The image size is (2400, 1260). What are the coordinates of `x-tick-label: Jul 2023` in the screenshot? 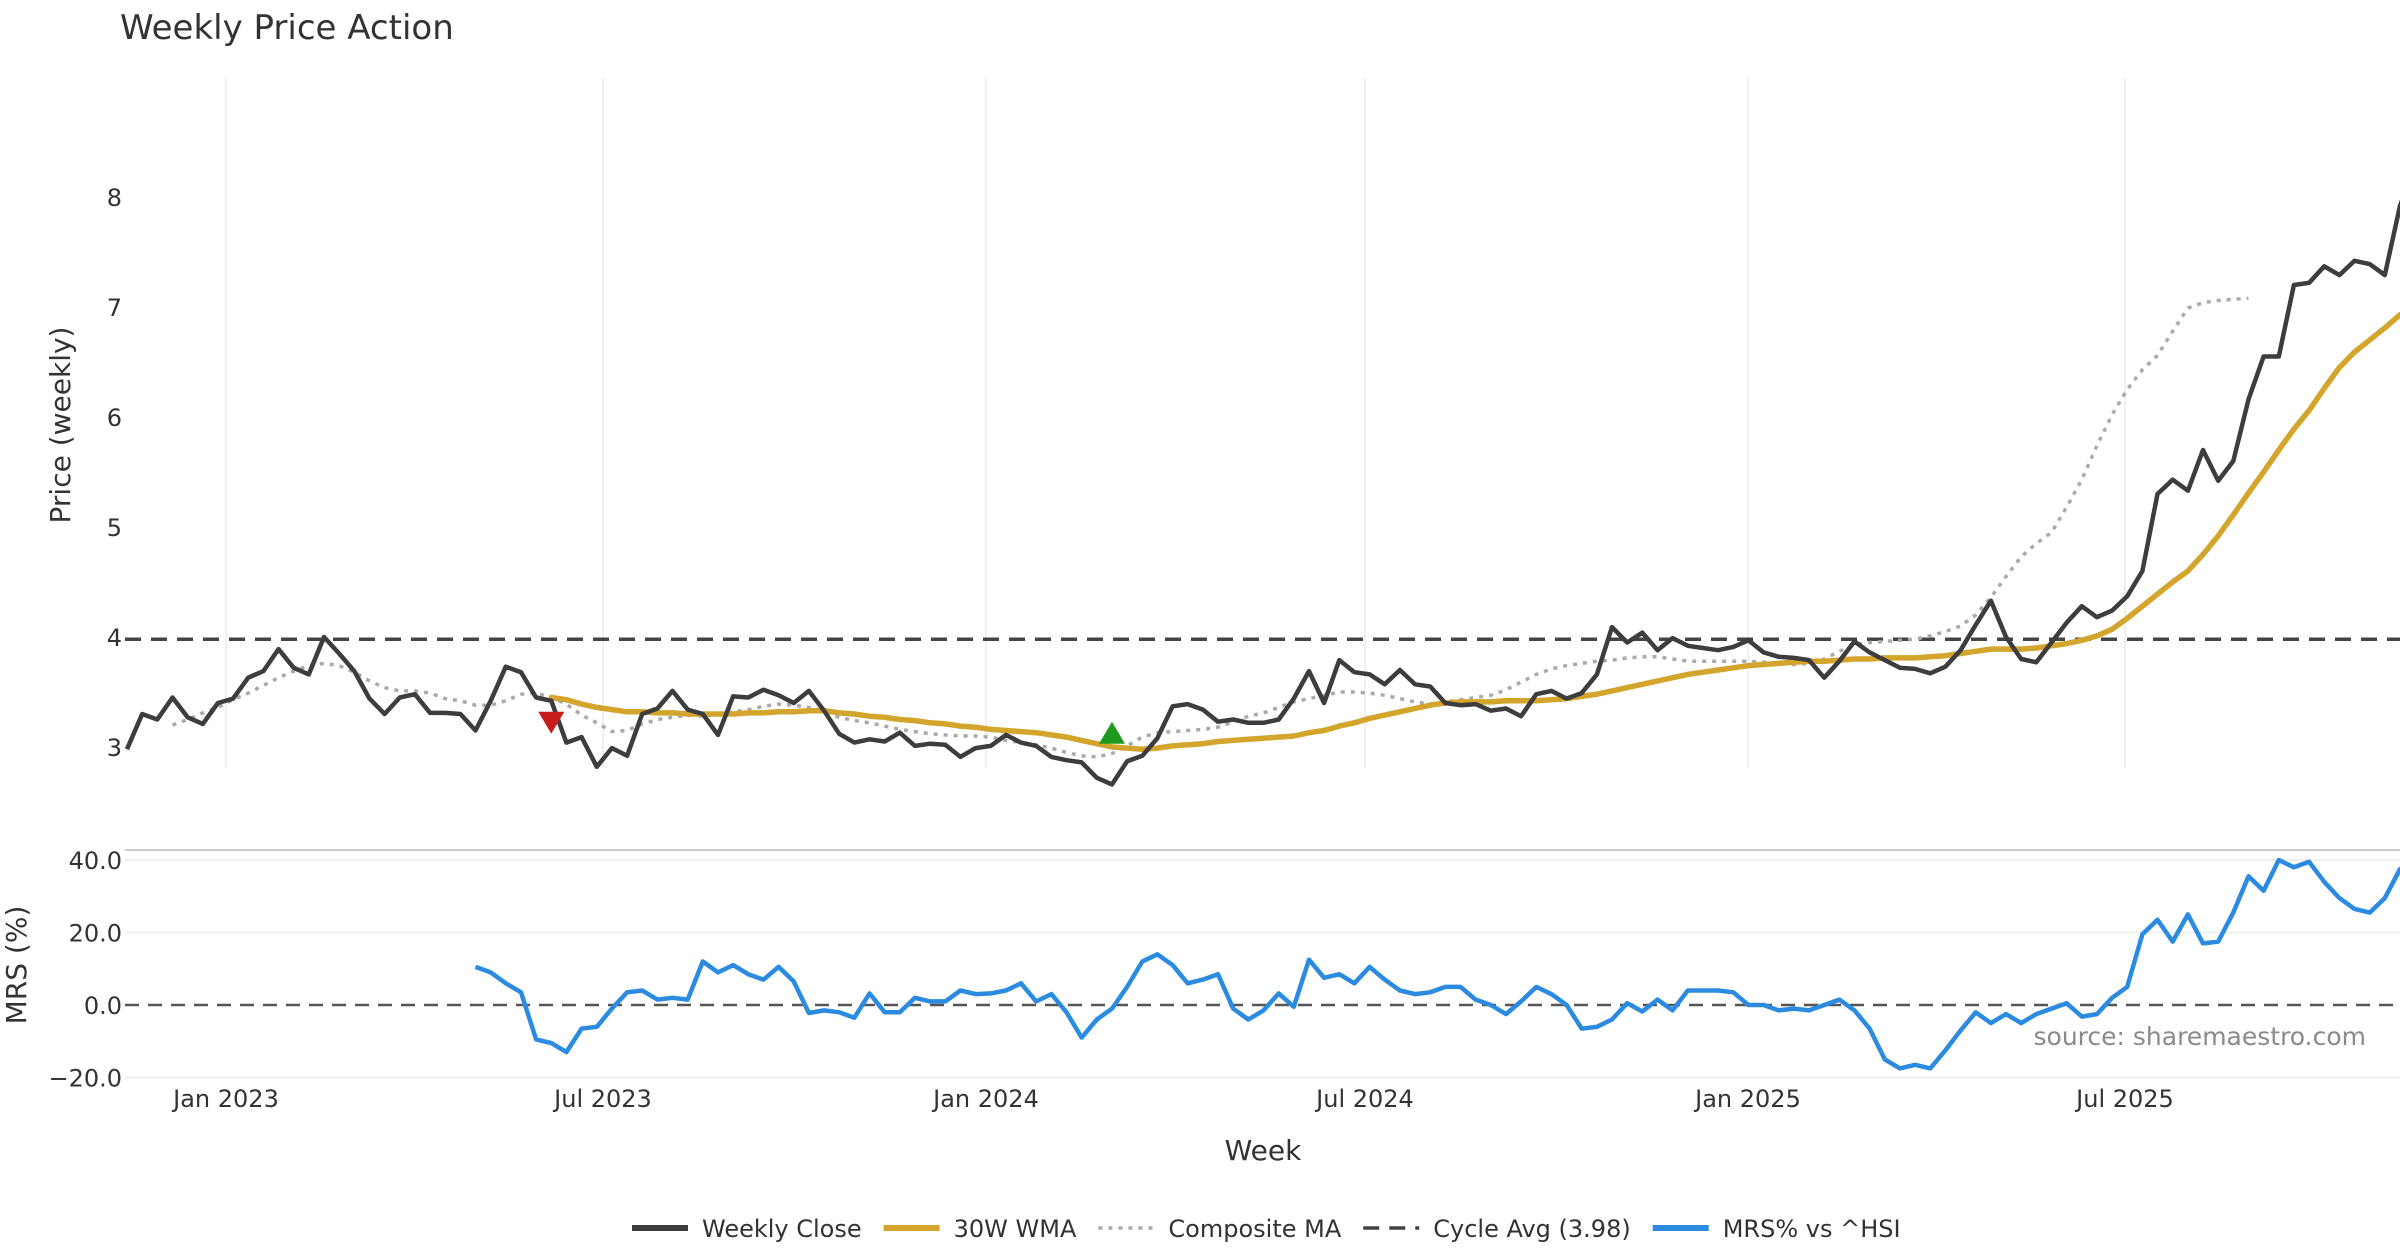 It's located at (602, 1099).